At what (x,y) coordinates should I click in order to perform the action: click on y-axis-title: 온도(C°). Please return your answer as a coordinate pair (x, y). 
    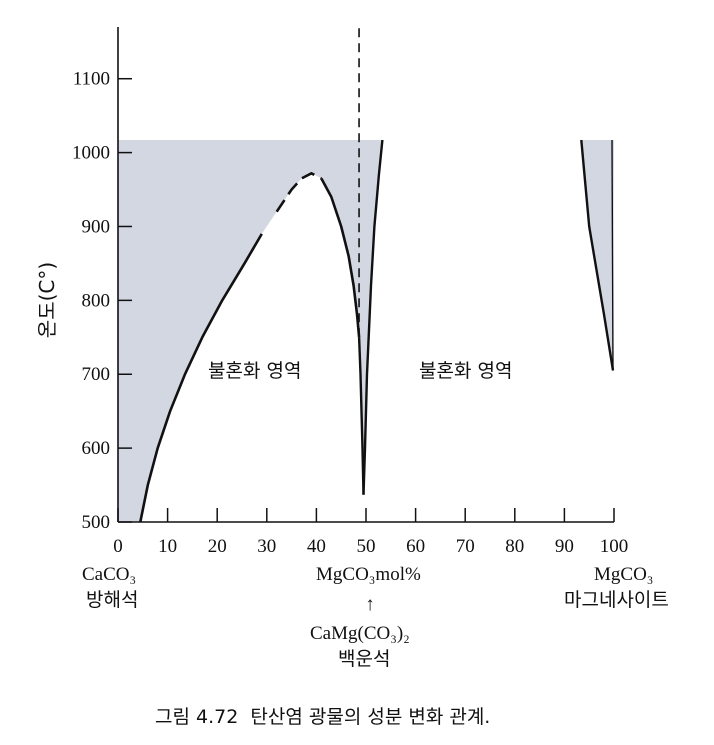
    Looking at the image, I should click on (47, 300).